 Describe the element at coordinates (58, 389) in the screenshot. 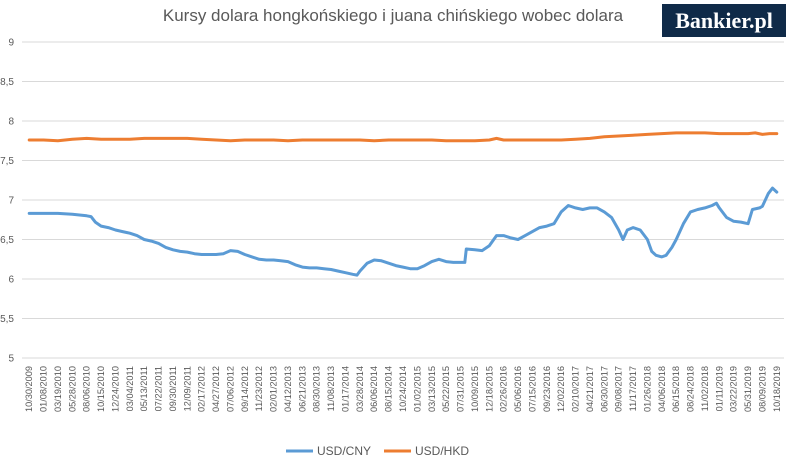

I see `x-tick-label: 03/19/2010` at that location.